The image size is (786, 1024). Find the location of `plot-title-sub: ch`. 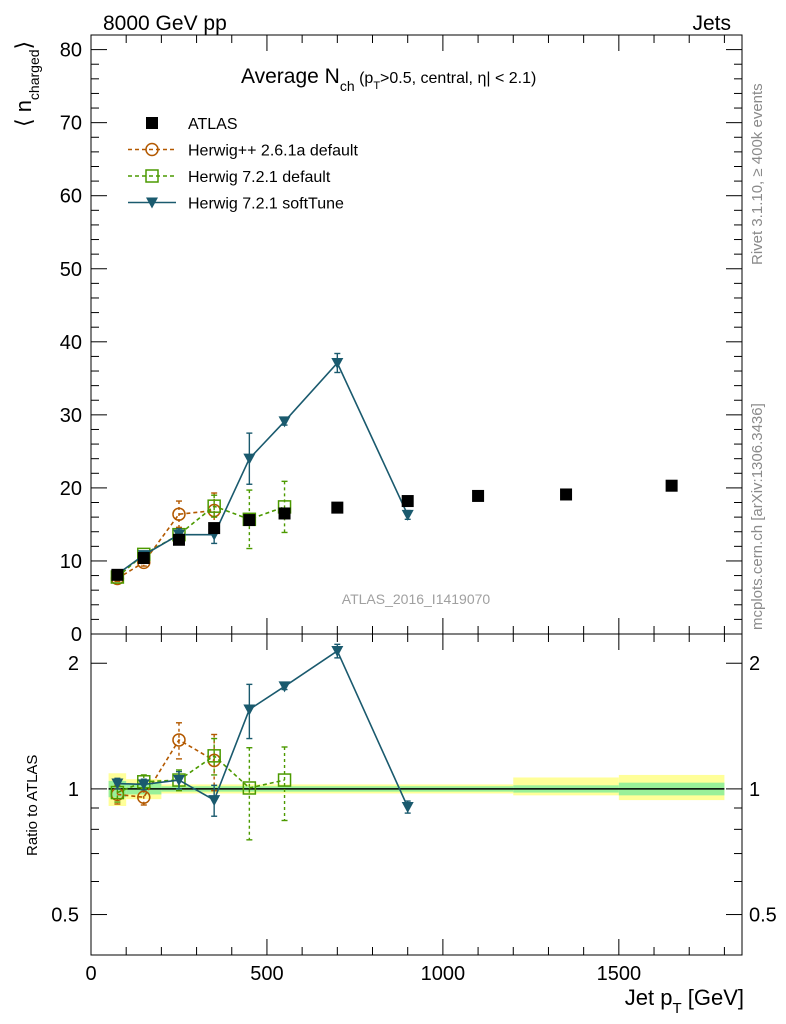

plot-title-sub: ch is located at coordinates (347, 86).